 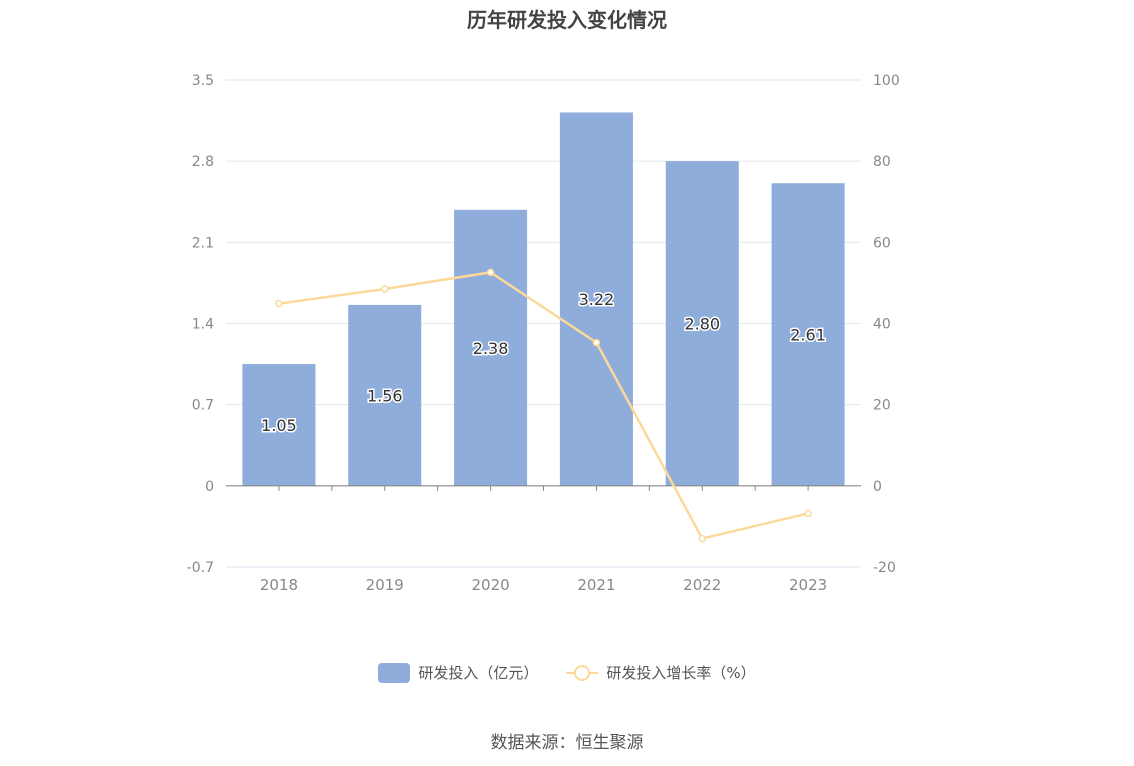 I want to click on y-right-tick-label: 60, so click(x=882, y=243).